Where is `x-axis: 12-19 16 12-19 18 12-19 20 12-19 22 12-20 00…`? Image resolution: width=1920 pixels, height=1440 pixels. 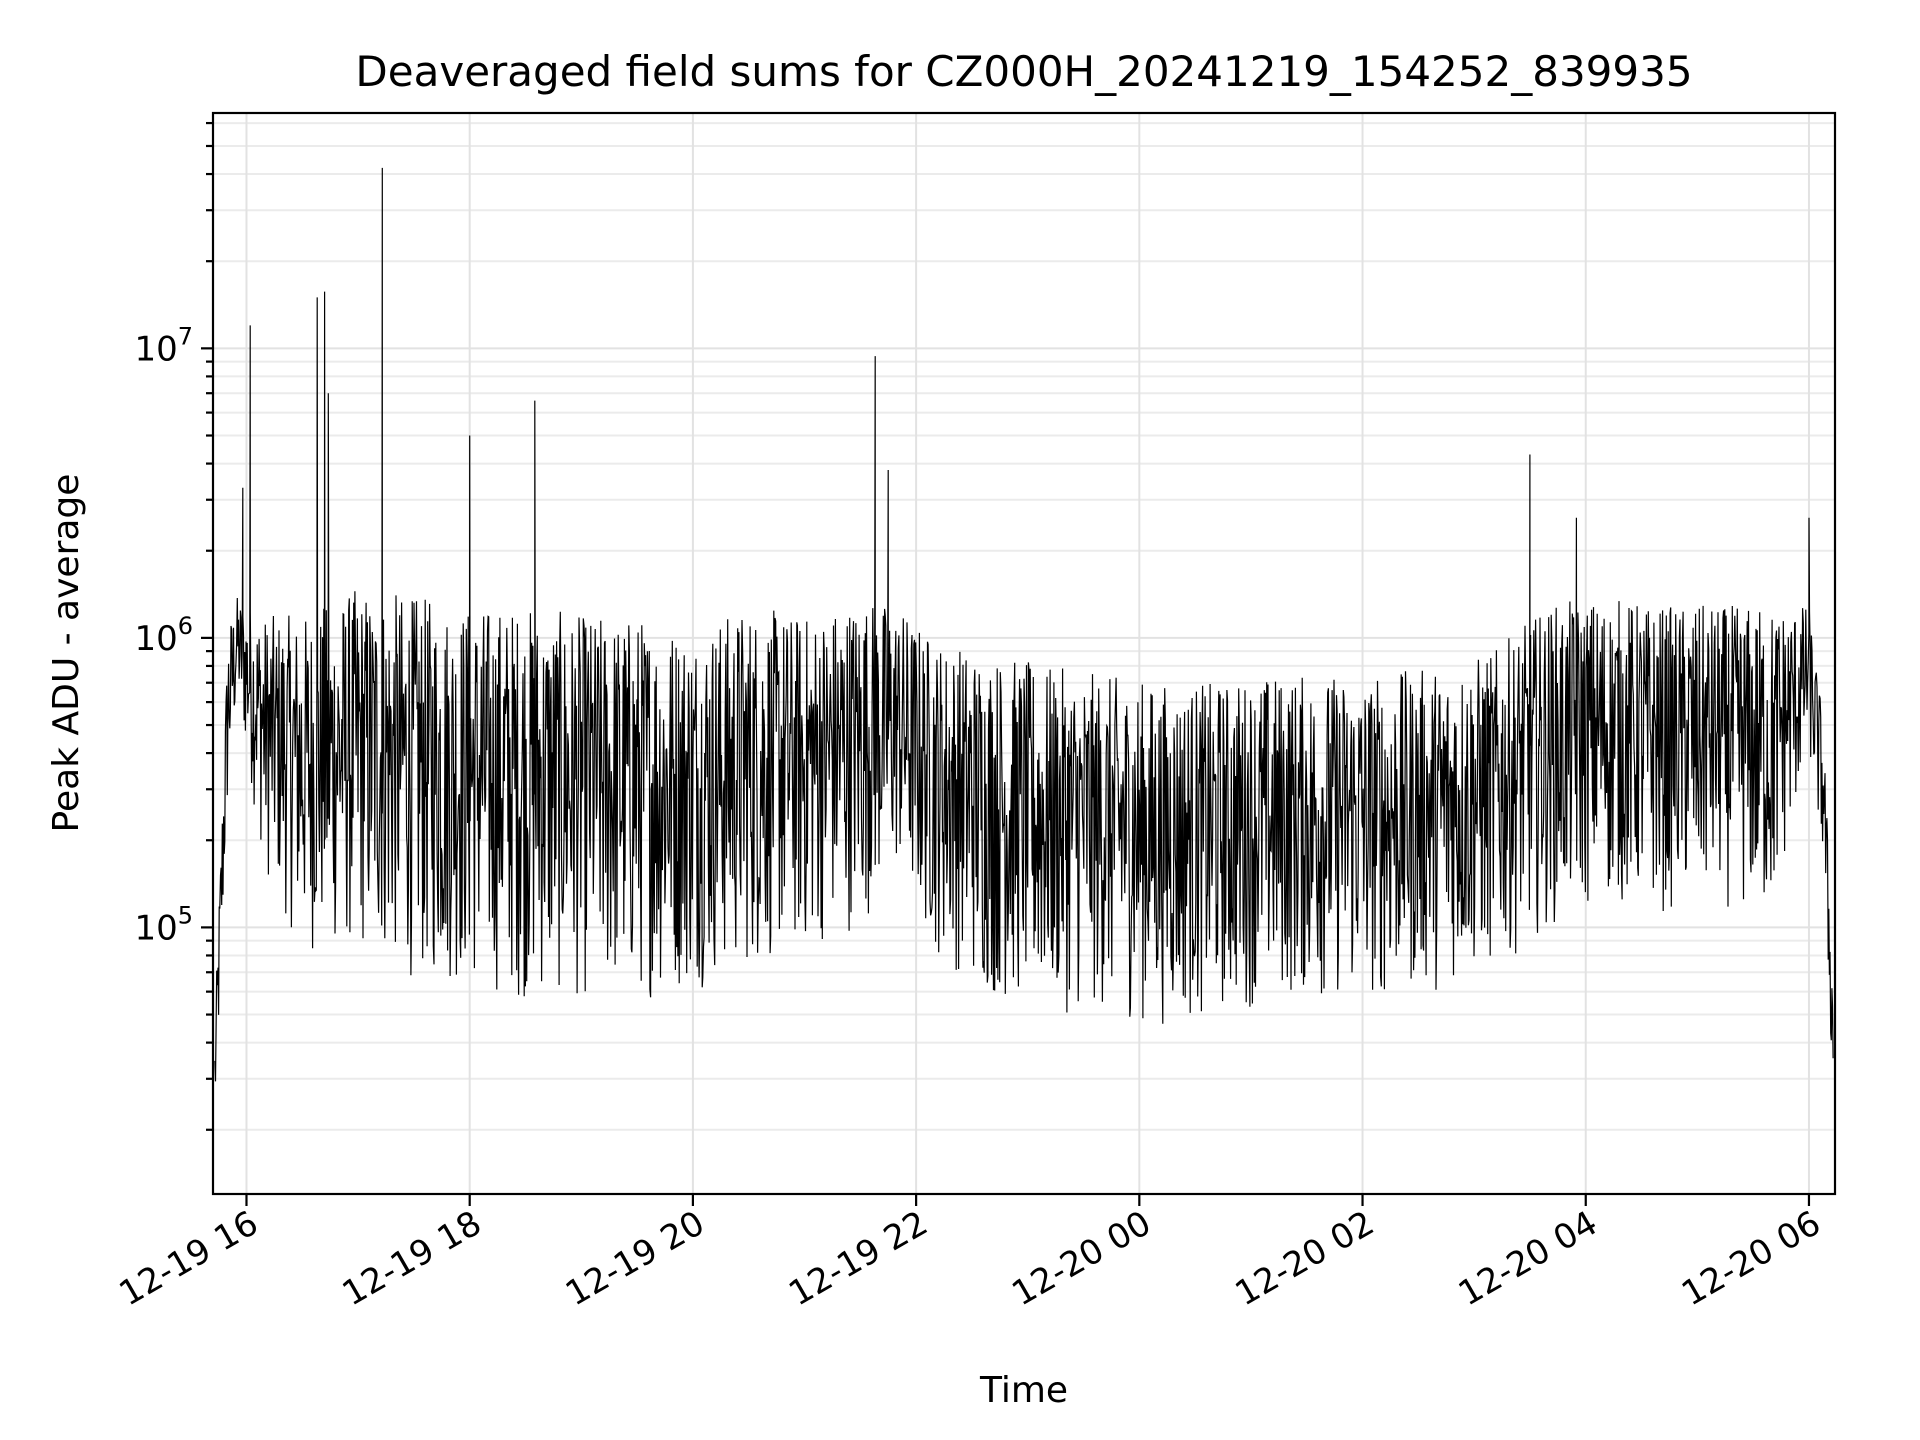
x-axis: 12-19 16 12-19 18 12-19 20 12-19 22 12-20 00… is located at coordinates (970, 1254).